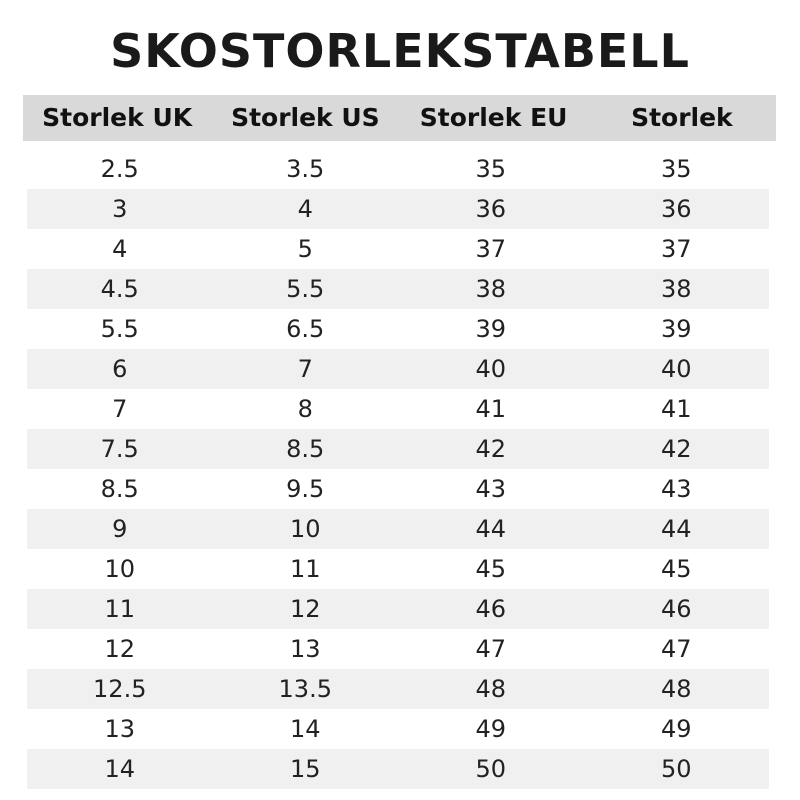 The width and height of the screenshot is (800, 800). I want to click on header-us: Storlek US, so click(305, 117).